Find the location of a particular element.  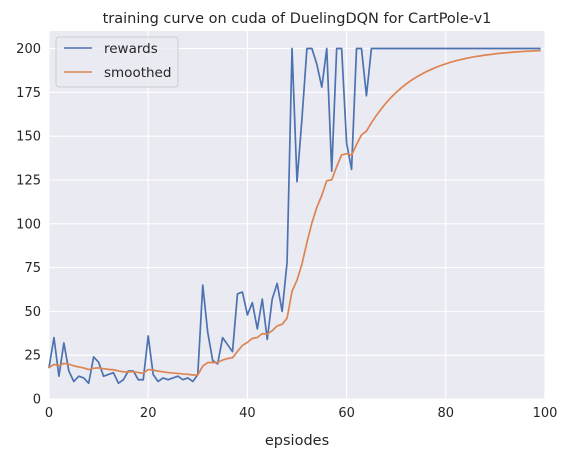

legend: rewards smoothed is located at coordinates (117, 62).